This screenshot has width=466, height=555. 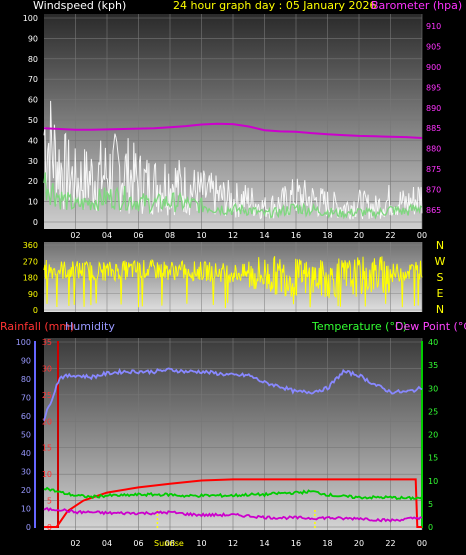 What do you see at coordinates (248, 543) in the screenshot?
I see `climate-x-ticks: 02 04 06 08 10 12 14 16 18 20 22 00` at bounding box center [248, 543].